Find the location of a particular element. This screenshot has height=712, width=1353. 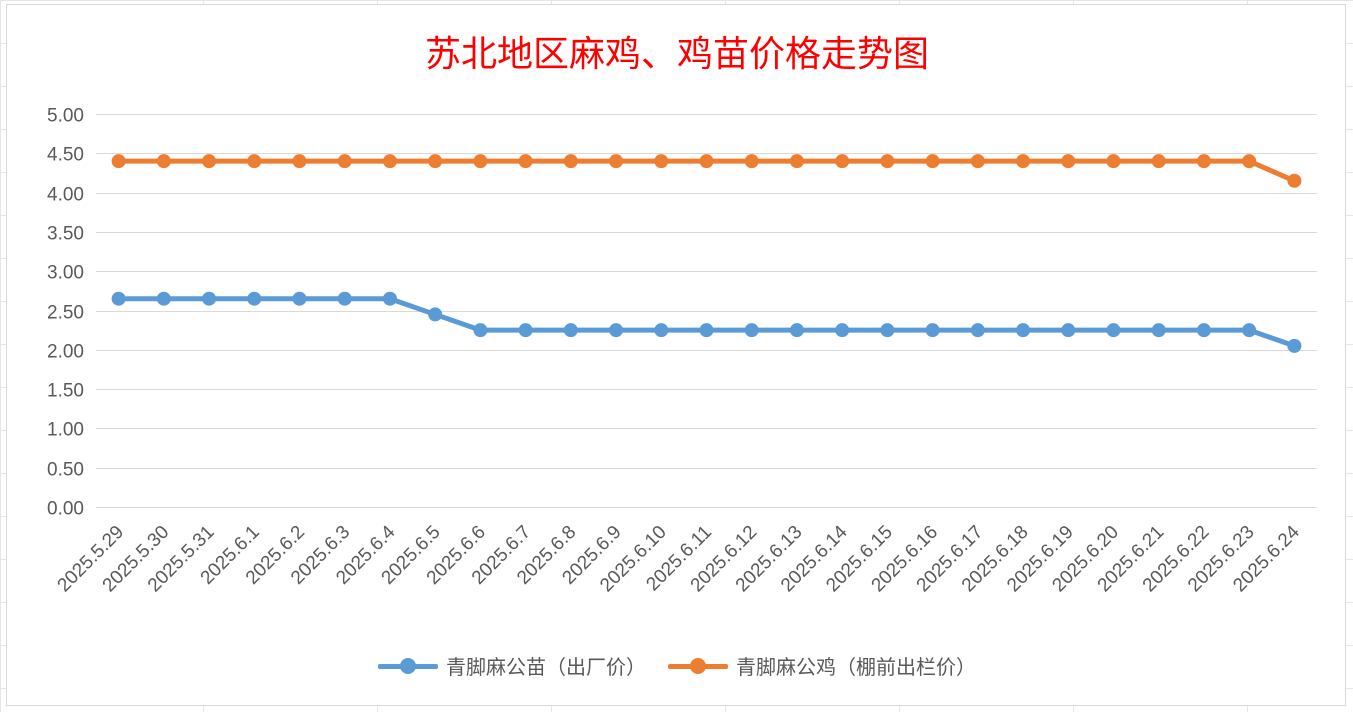

y-tick-label: 1.50 is located at coordinates (65, 391).